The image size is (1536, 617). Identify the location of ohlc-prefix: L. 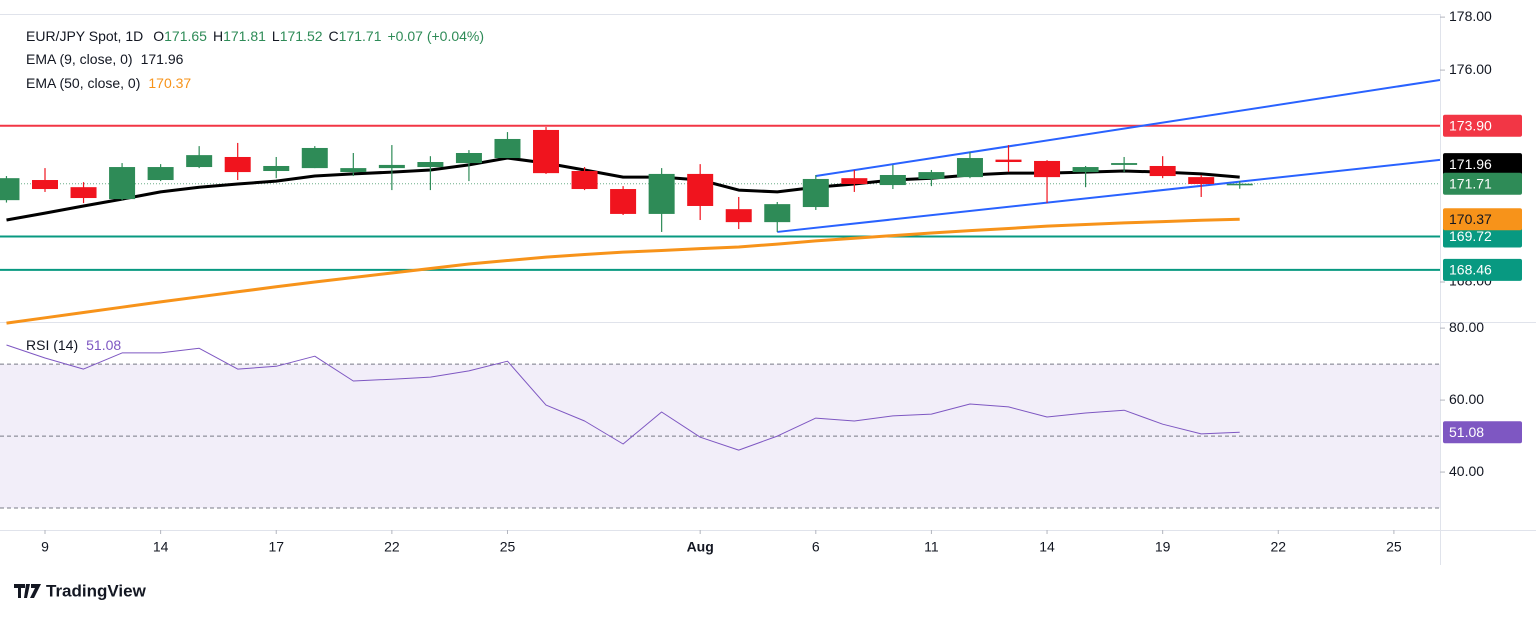
(276, 36).